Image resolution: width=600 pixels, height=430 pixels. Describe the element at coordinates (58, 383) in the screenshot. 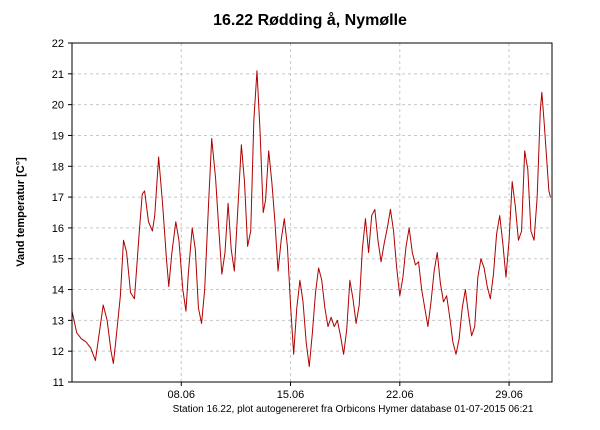

I see `y-tick-label: 11` at that location.